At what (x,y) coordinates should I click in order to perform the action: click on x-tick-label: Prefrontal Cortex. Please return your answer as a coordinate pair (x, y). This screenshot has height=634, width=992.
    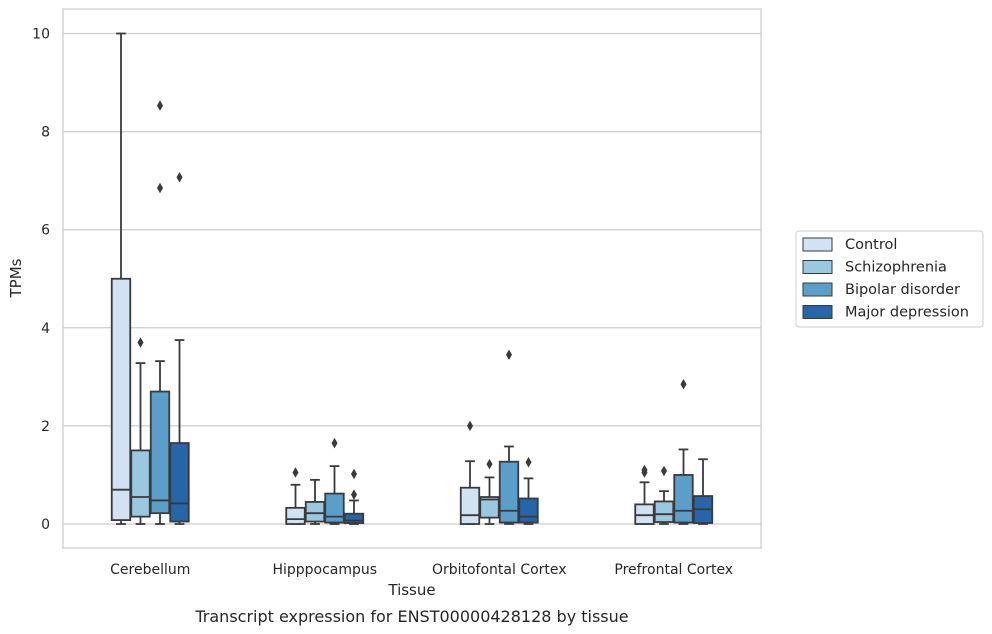
    Looking at the image, I should click on (673, 570).